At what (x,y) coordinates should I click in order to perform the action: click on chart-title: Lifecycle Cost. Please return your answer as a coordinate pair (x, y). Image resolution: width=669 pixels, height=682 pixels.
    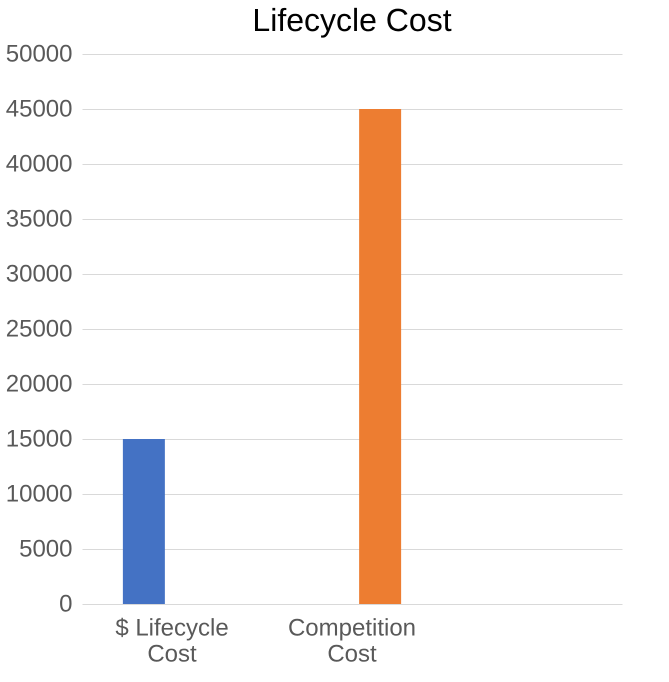
    Looking at the image, I should click on (352, 20).